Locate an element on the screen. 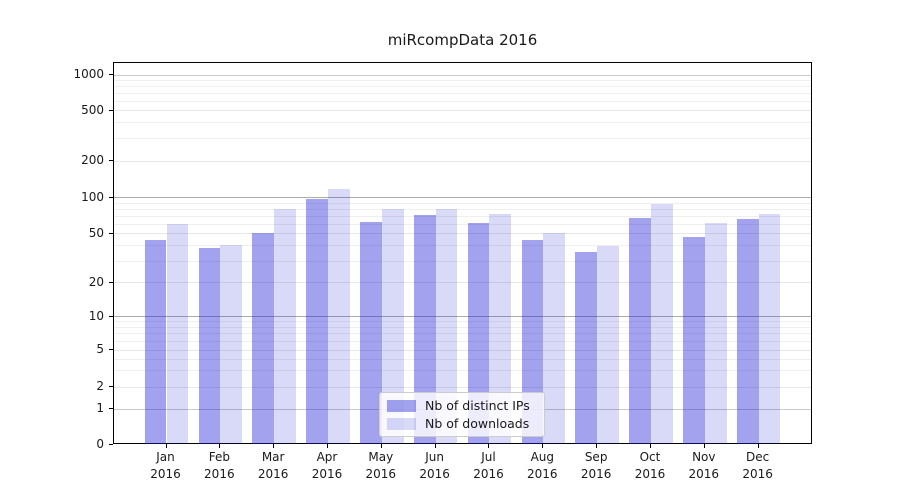  x-tick-mark-nov is located at coordinates (704, 446).